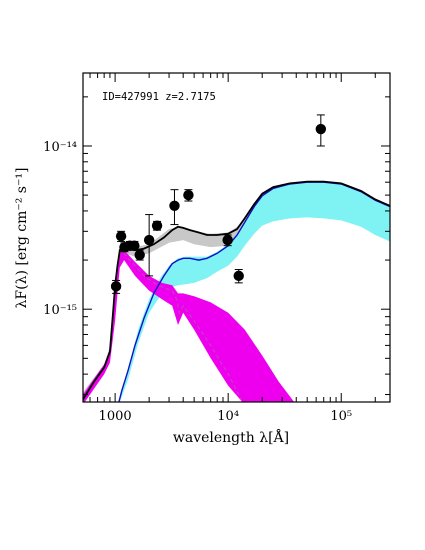 This screenshot has width=425, height=550. What do you see at coordinates (115, 416) in the screenshot?
I see `x-tick-label: 1000` at bounding box center [115, 416].